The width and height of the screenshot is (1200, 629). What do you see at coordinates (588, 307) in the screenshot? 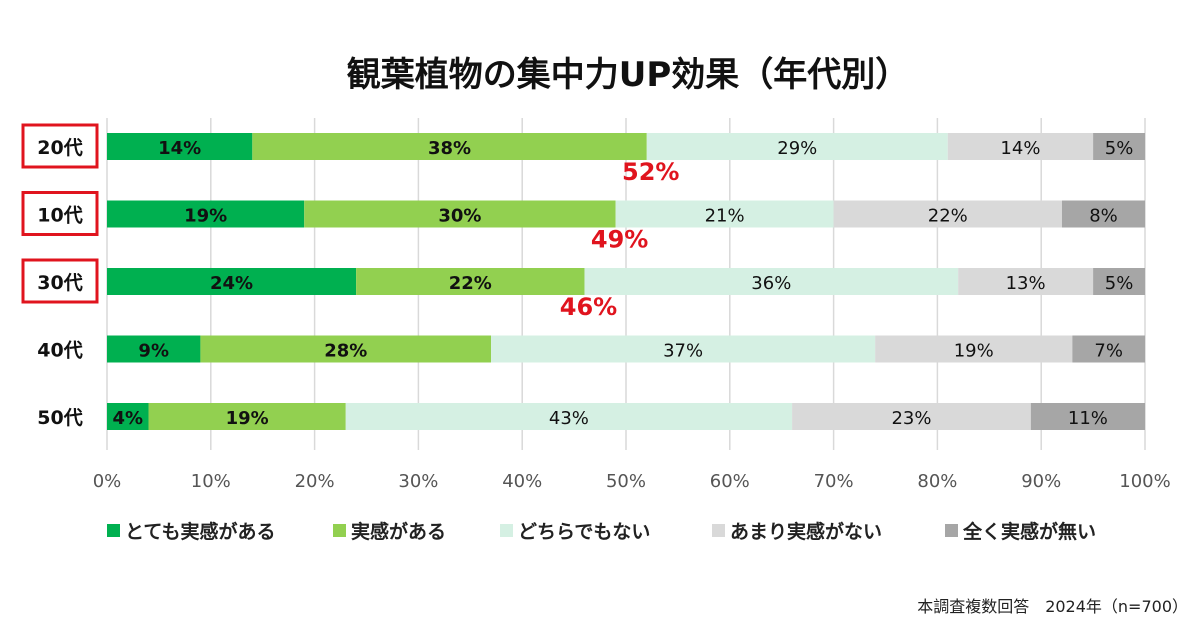
I see `cumulative-annotation: 46%` at bounding box center [588, 307].